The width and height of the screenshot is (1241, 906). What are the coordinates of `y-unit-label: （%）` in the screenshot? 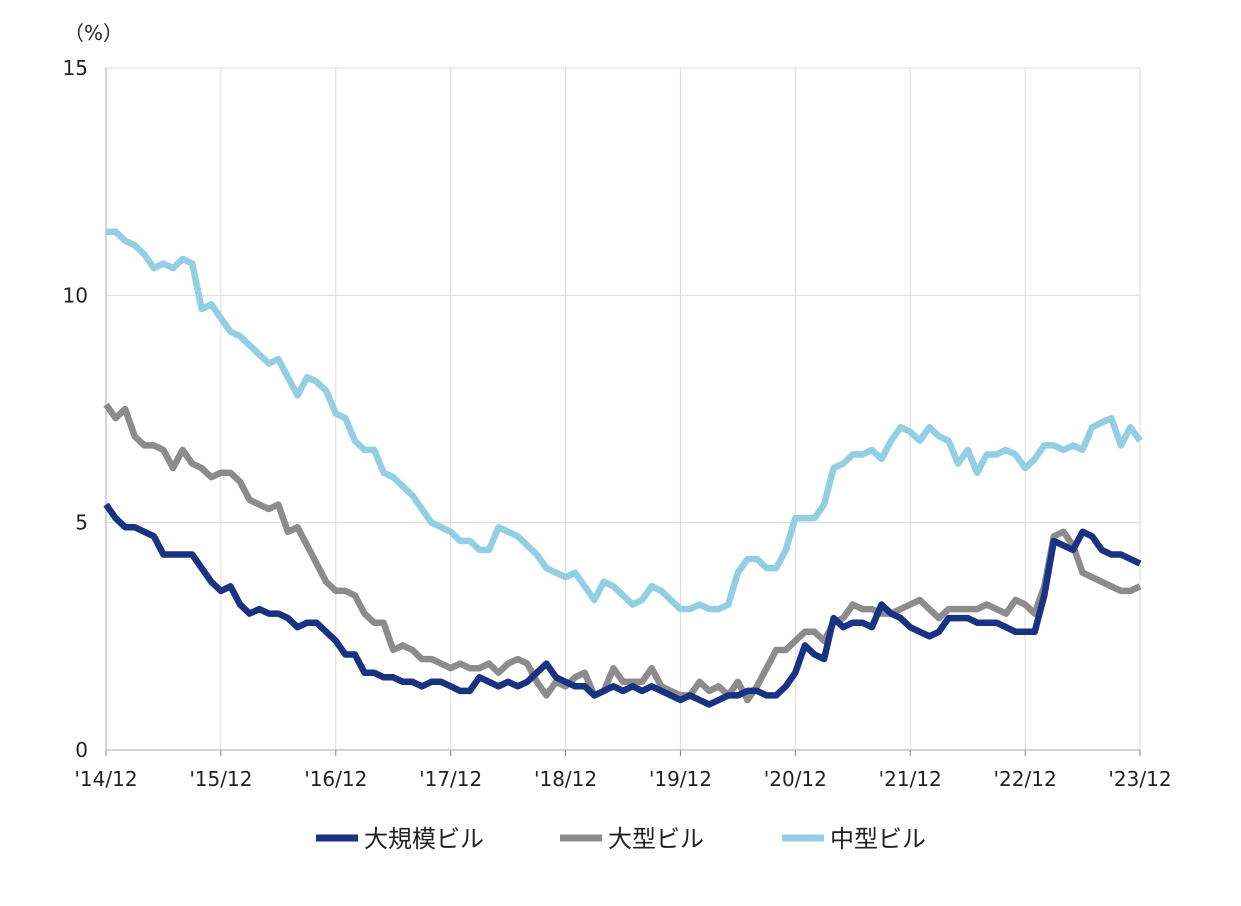 It's located at (93, 33).